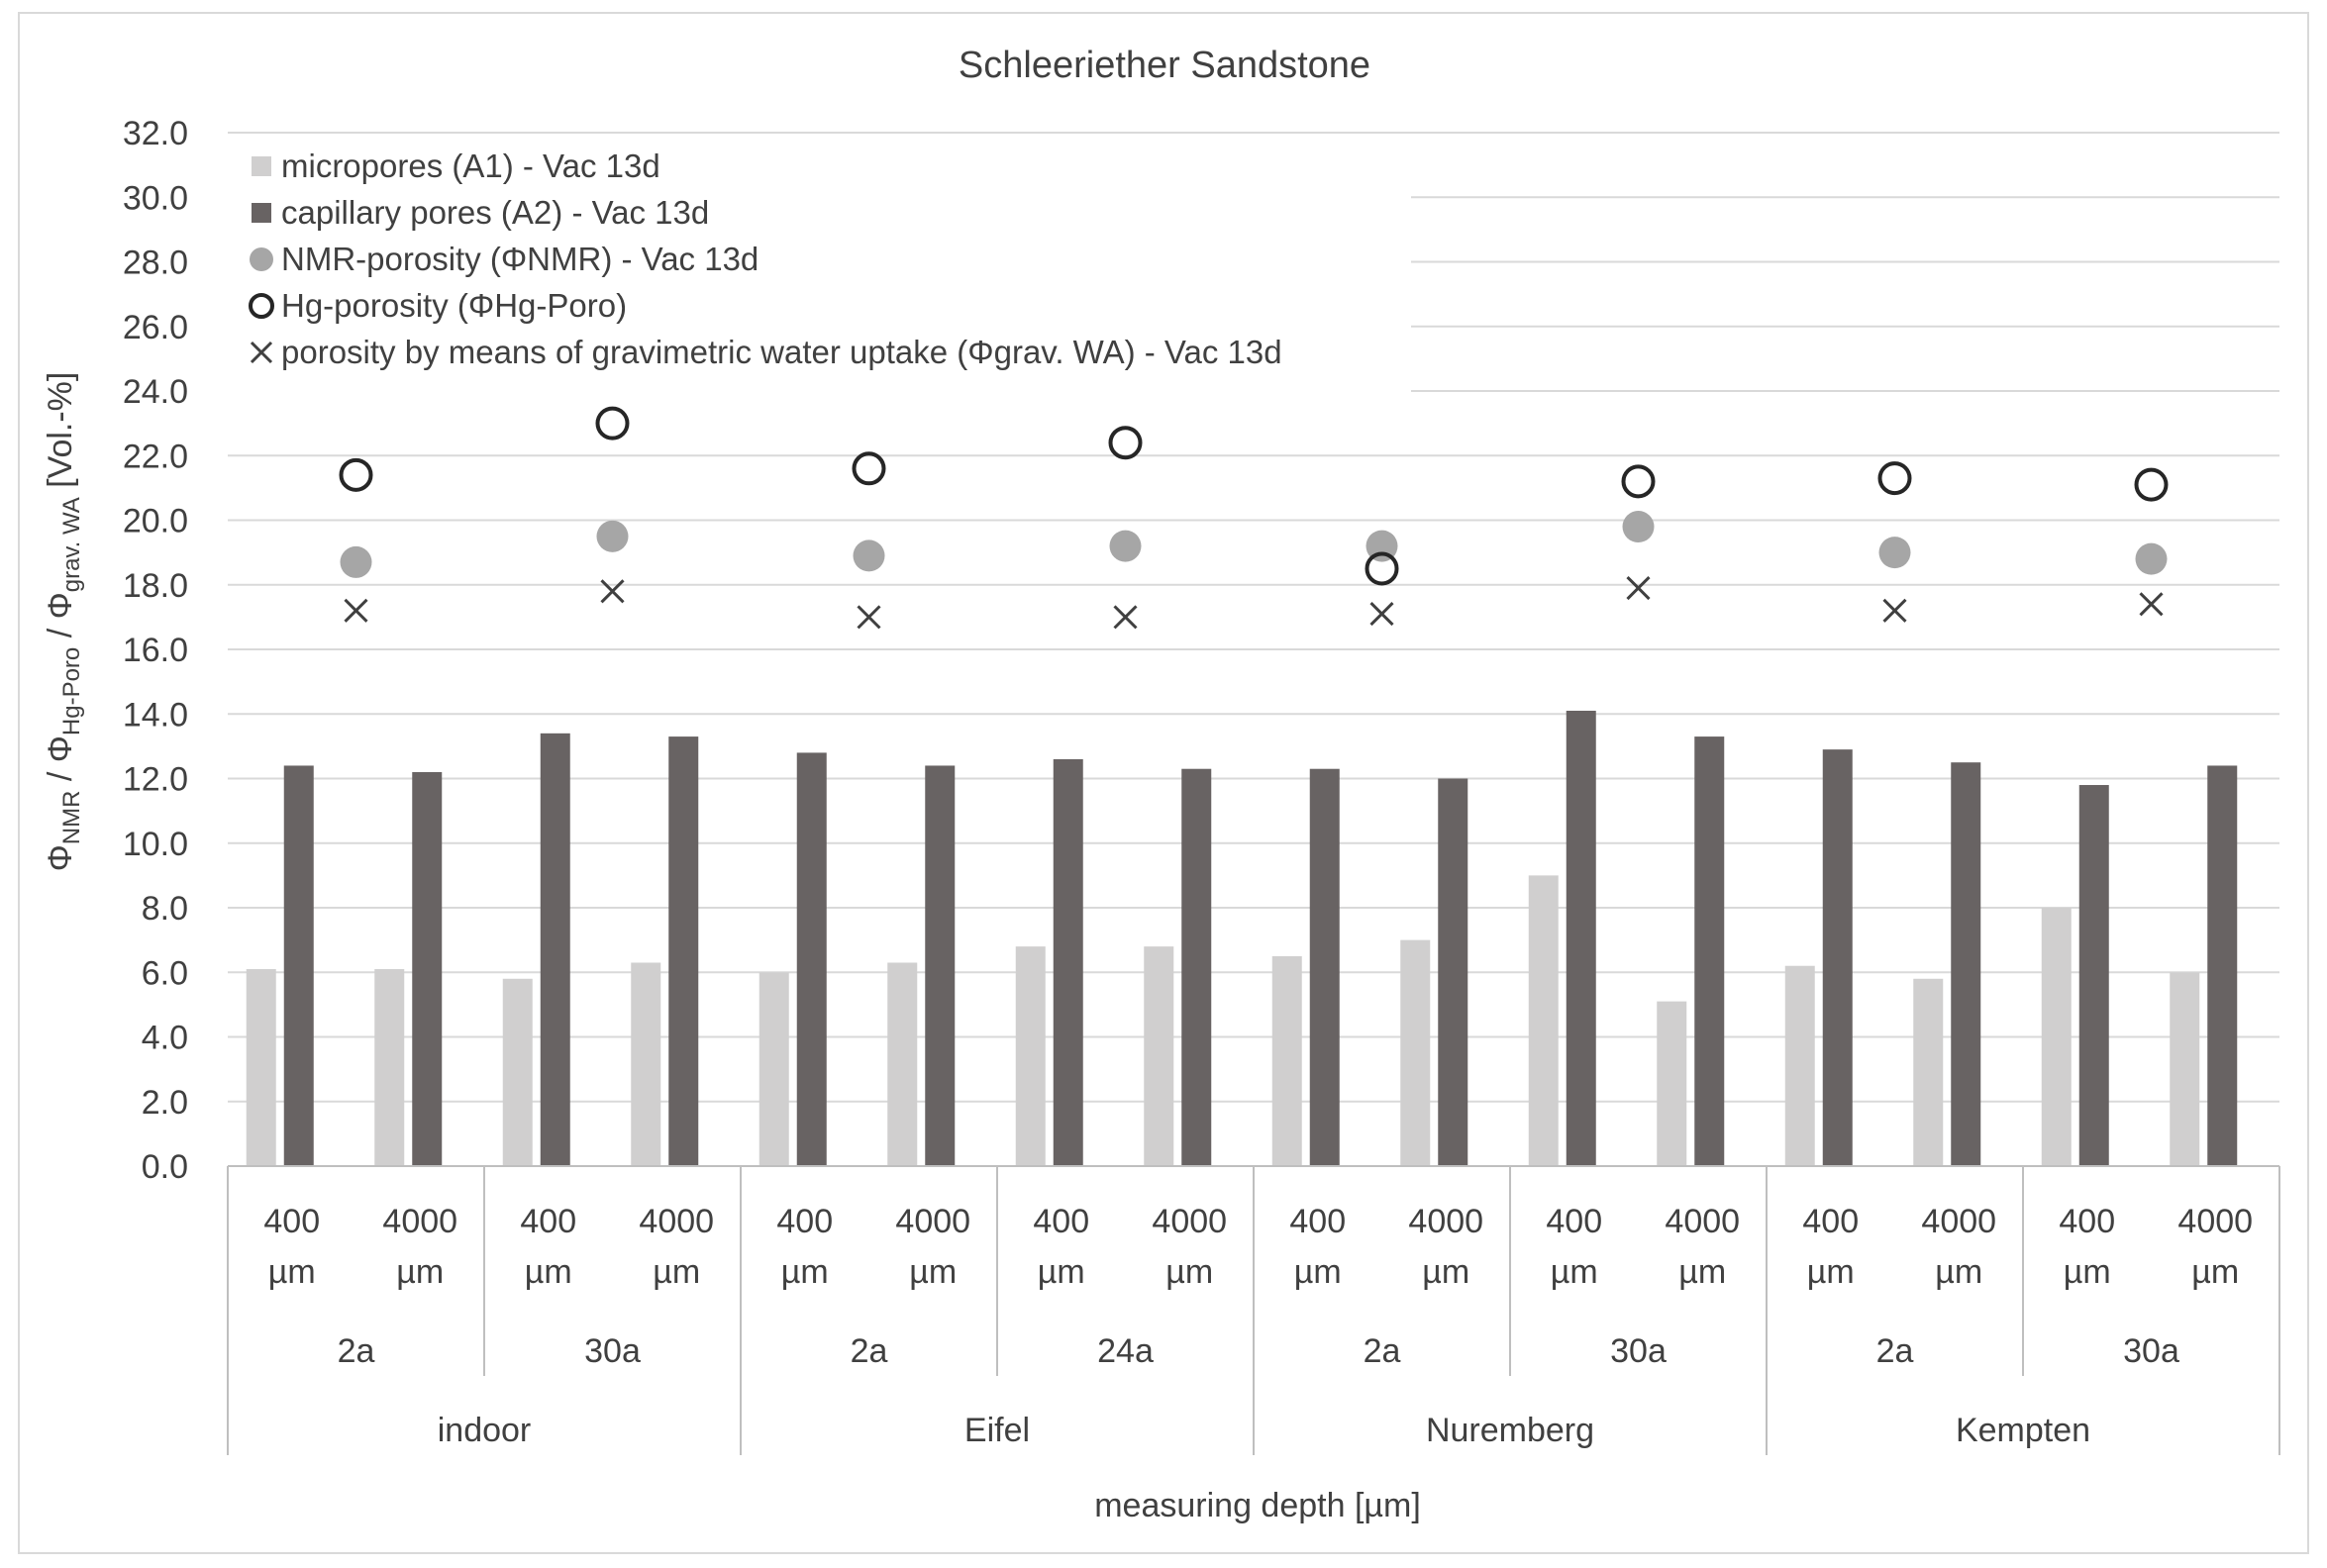 The image size is (2327, 1568). What do you see at coordinates (71, 544) in the screenshot?
I see `y-axis-title-grav-subscript: grav. WA` at bounding box center [71, 544].